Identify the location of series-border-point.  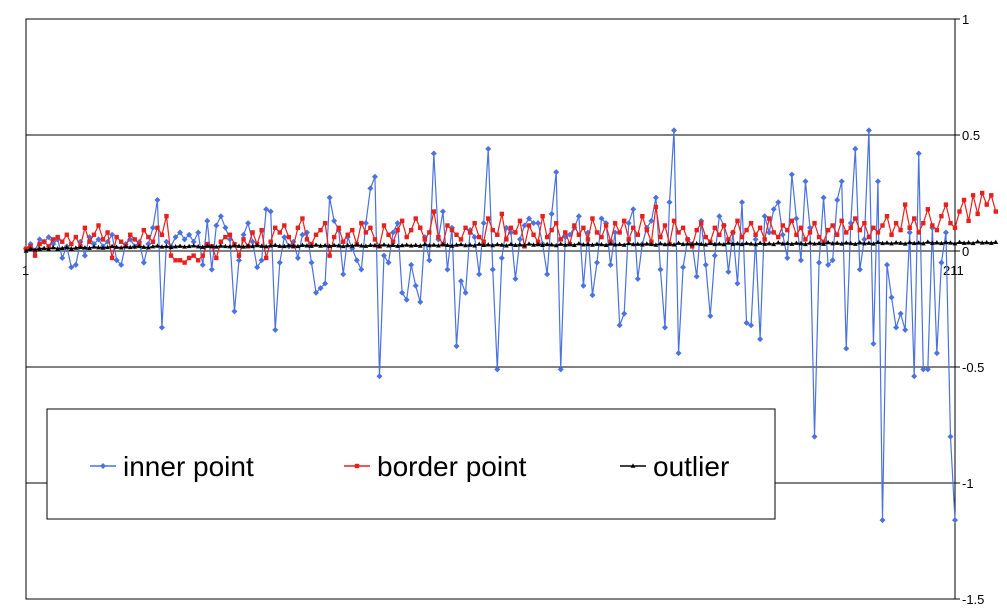
(510, 227).